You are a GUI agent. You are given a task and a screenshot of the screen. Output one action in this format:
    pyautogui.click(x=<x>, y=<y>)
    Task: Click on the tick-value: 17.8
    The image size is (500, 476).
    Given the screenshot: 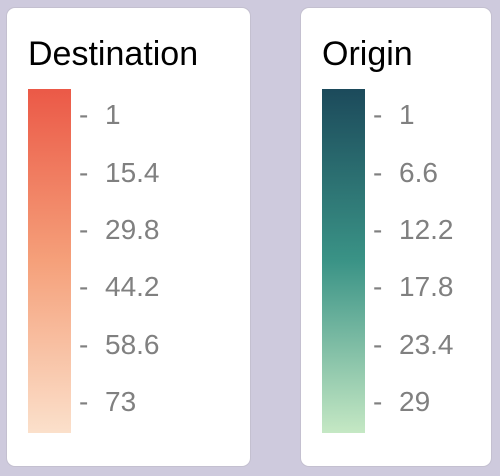 What is the action you would take?
    pyautogui.click(x=426, y=286)
    